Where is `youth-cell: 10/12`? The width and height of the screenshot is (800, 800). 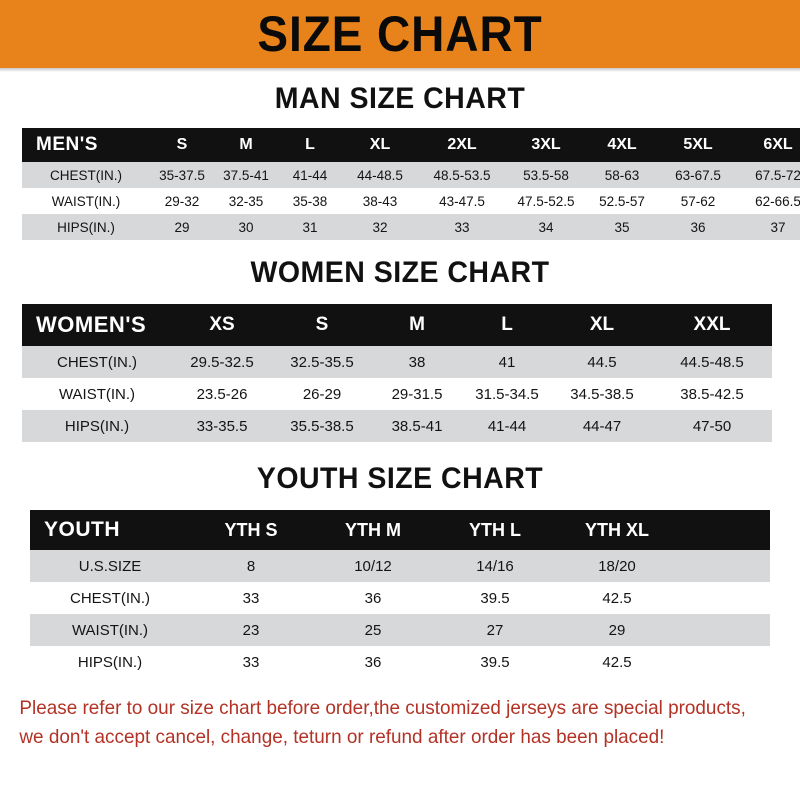
youth-cell: 10/12 is located at coordinates (373, 566).